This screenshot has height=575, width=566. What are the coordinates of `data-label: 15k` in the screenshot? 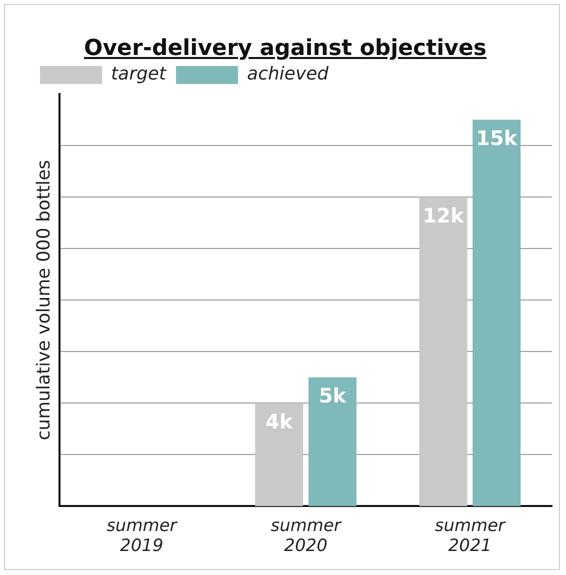 It's located at (497, 138).